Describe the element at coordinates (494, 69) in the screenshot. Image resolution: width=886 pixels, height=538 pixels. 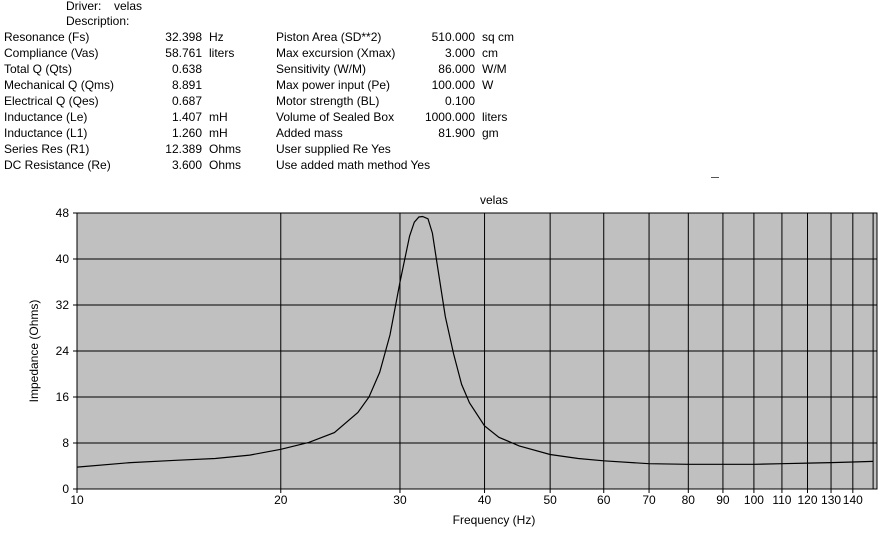
I see `param-unit: W/M` at that location.